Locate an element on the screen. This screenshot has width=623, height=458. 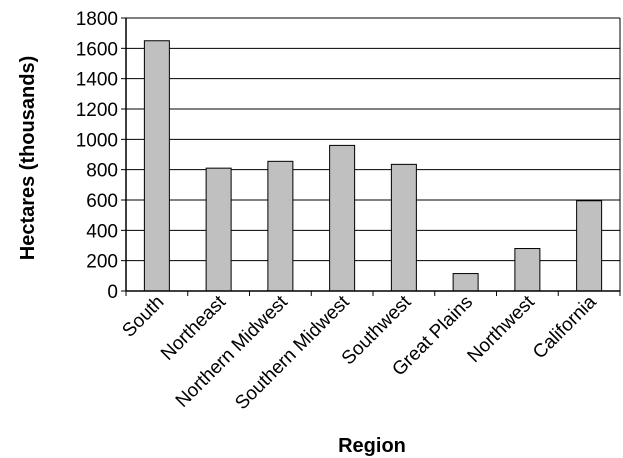
y-tick-label: 1000 is located at coordinates (97, 140).